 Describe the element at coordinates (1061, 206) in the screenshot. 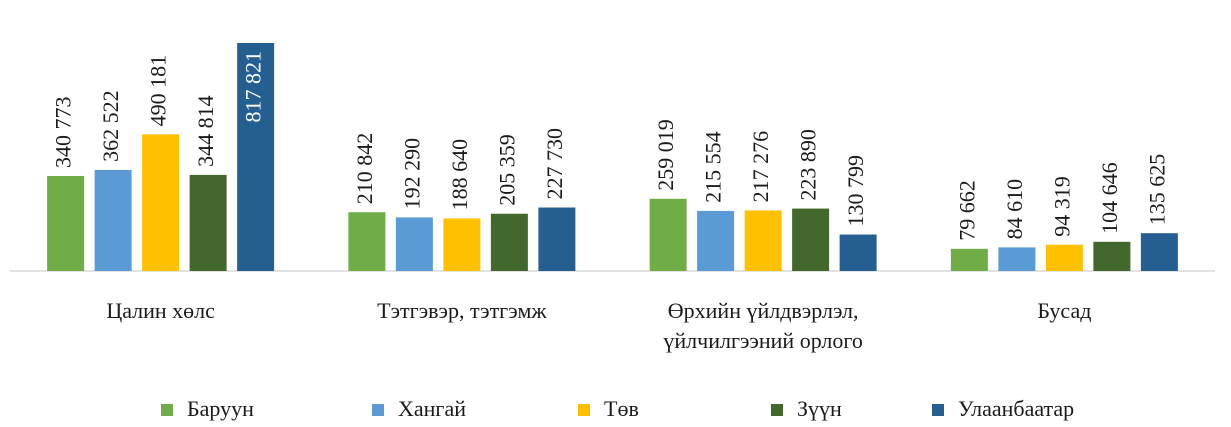

I see `data-label: 94 319` at that location.